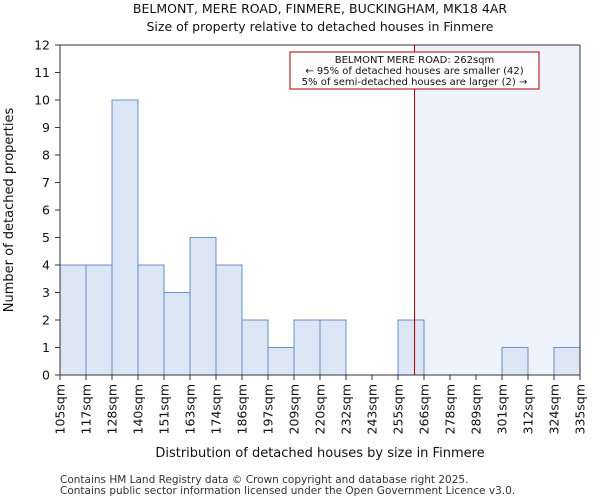 This screenshot has width=600, height=500. What do you see at coordinates (415, 60) in the screenshot?
I see `annotation-line-1: BELMONT MERE ROAD: 262sqm` at bounding box center [415, 60].